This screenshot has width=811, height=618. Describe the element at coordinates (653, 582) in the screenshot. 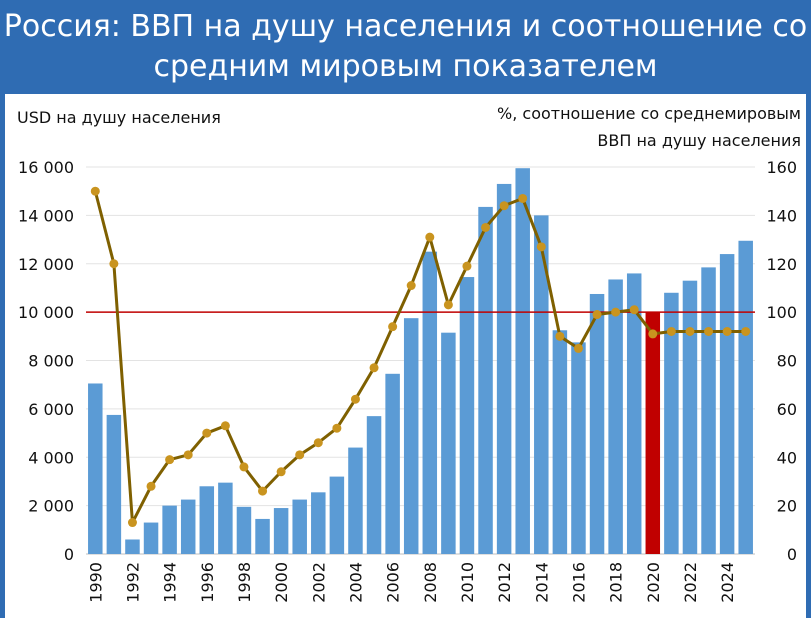

I see `x-tick-label: 2020` at that location.